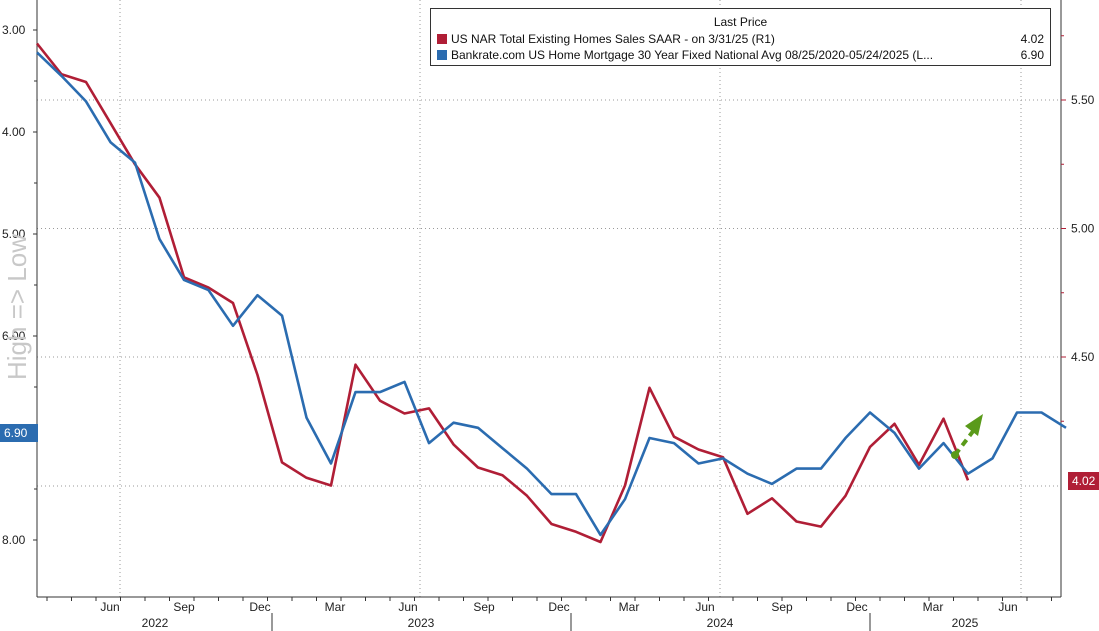 This screenshot has height=631, width=1099. Describe the element at coordinates (1083, 357) in the screenshot. I see `y-right-tick-label: 4.50` at that location.